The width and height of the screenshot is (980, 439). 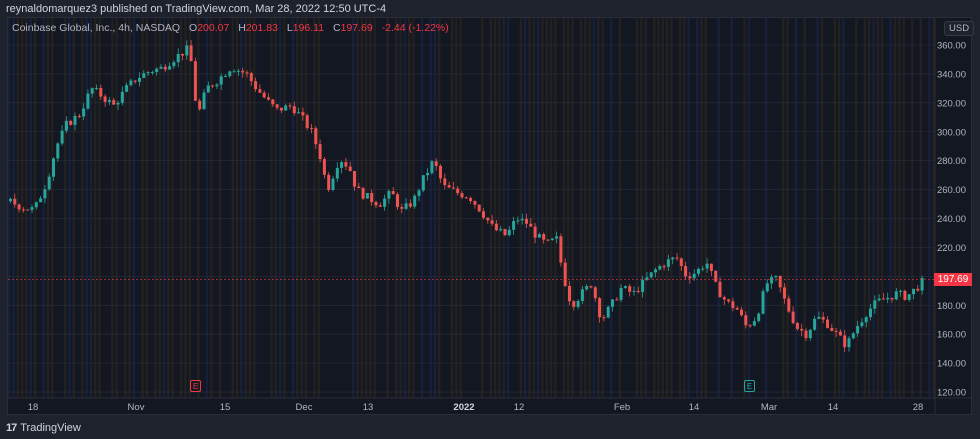 I want to click on time-tick: 12, so click(x=519, y=407).